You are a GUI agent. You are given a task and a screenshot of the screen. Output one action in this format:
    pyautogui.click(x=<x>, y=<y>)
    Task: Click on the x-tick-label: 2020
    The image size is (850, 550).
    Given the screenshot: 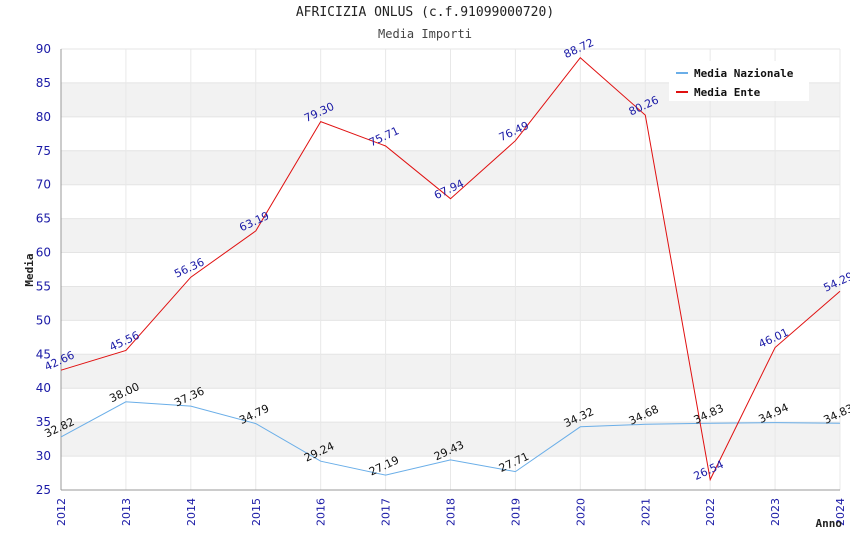 What is the action you would take?
    pyautogui.click(x=580, y=512)
    